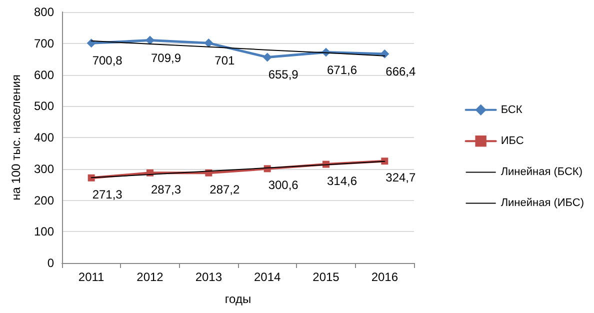 The image size is (594, 313). Describe the element at coordinates (384, 277) in the screenshot. I see `x-tick-label: 2016` at that location.